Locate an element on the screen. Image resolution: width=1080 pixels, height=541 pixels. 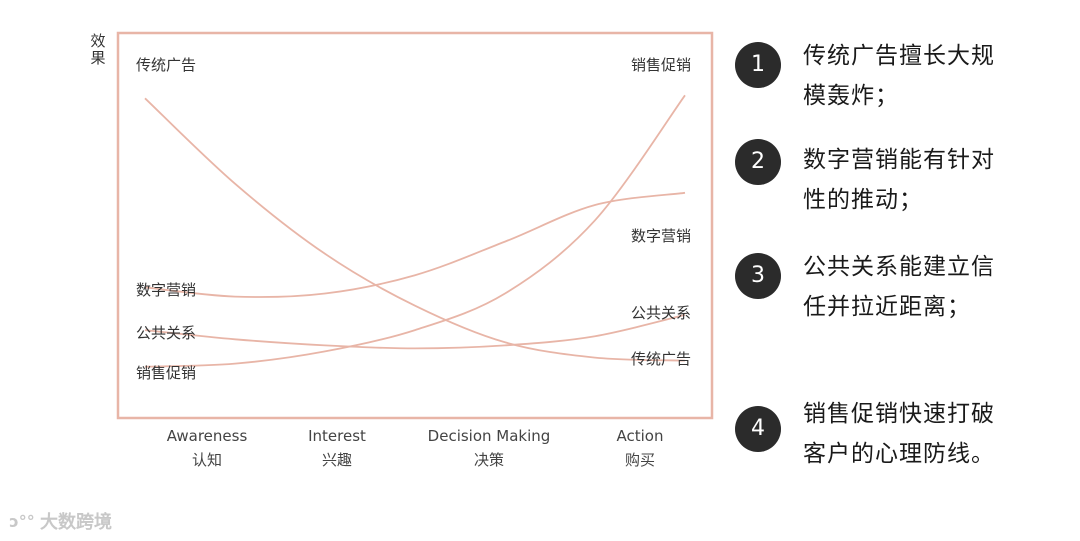
x-tick-label-en: Awareness is located at coordinates (207, 436).